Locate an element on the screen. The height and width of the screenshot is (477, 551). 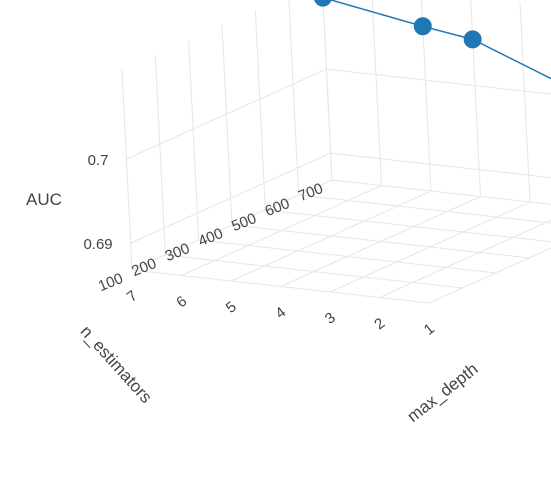
y-tick-label: 100 is located at coordinates (111, 282).